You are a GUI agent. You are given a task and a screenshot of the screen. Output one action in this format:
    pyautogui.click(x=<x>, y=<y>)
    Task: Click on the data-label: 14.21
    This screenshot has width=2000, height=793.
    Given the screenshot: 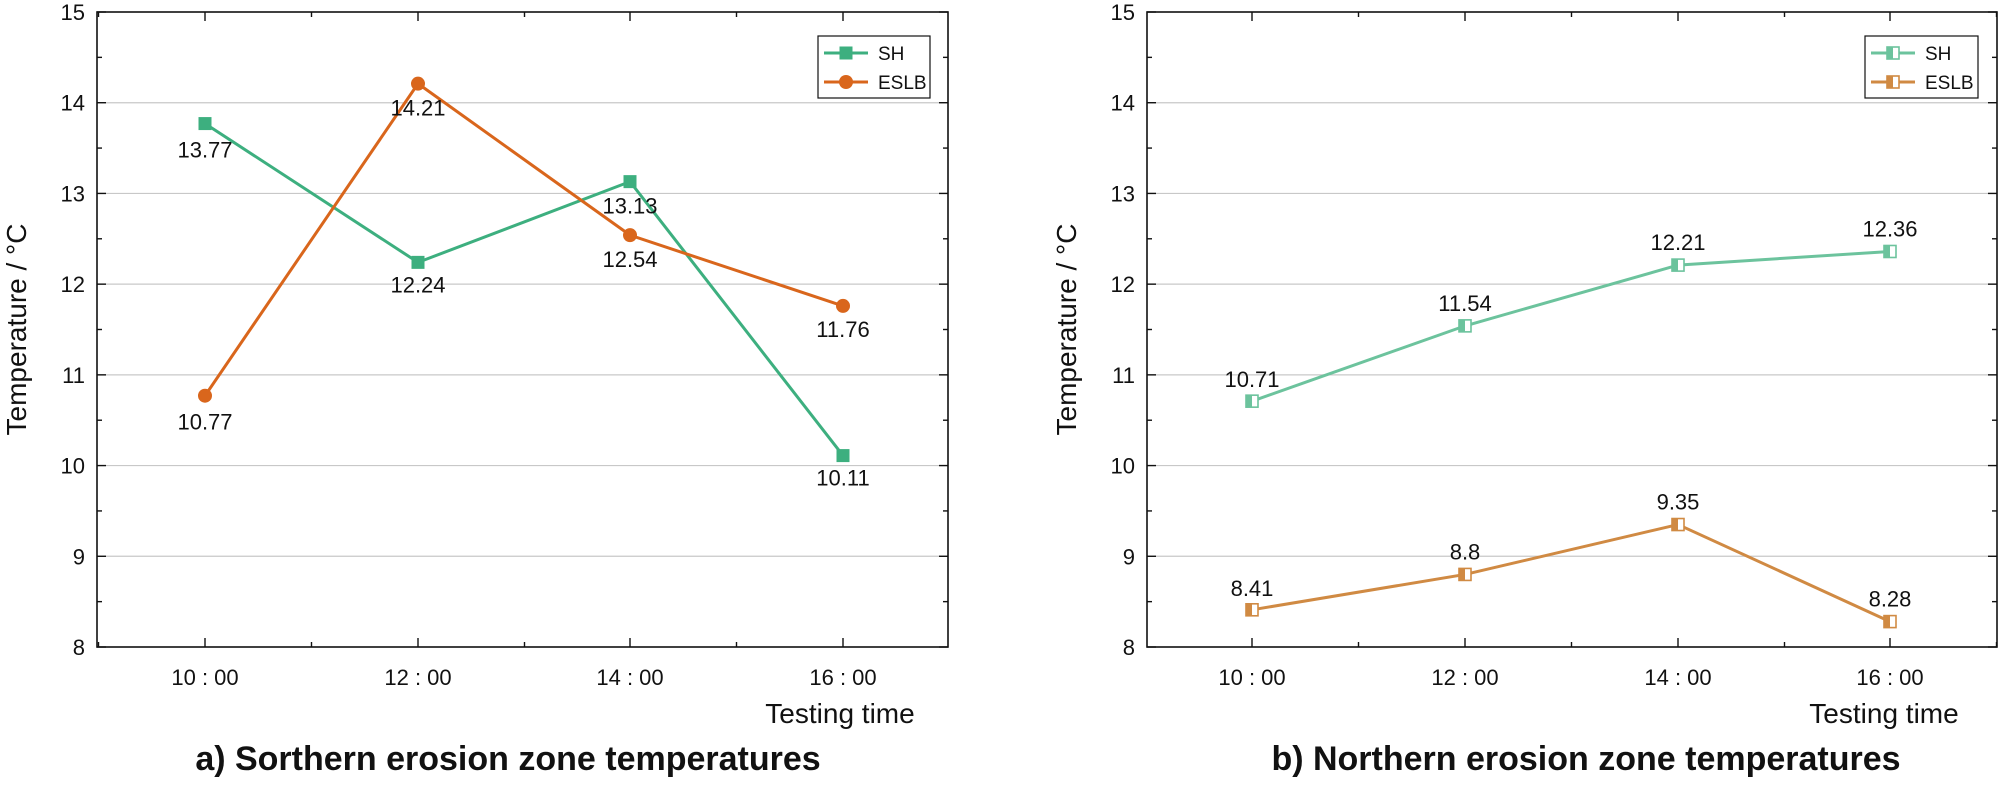 What is the action you would take?
    pyautogui.click(x=417, y=108)
    